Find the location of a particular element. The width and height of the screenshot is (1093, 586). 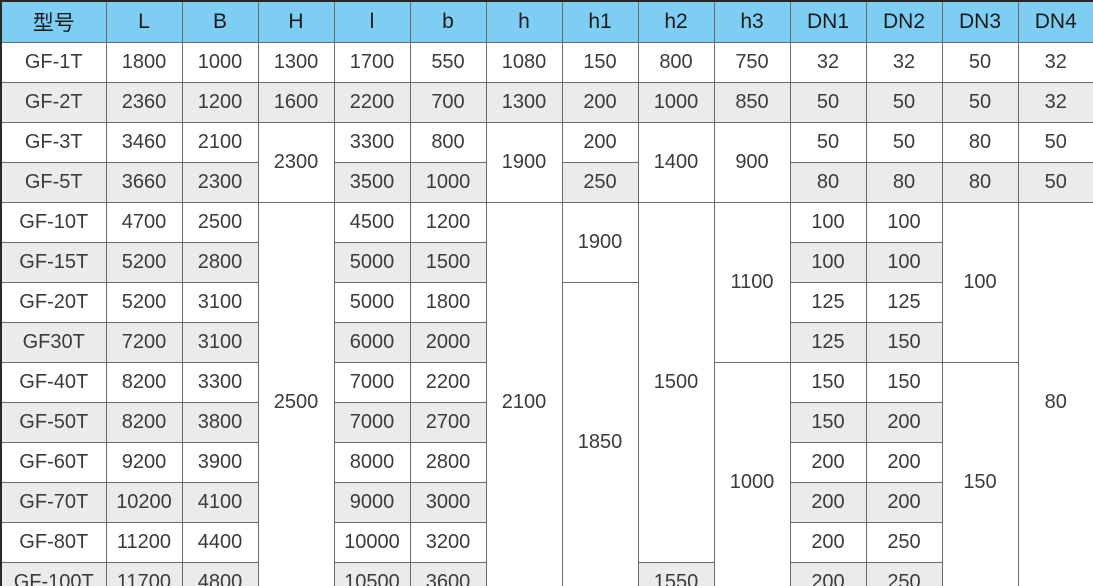

value-cell: 1900 is located at coordinates (524, 162).